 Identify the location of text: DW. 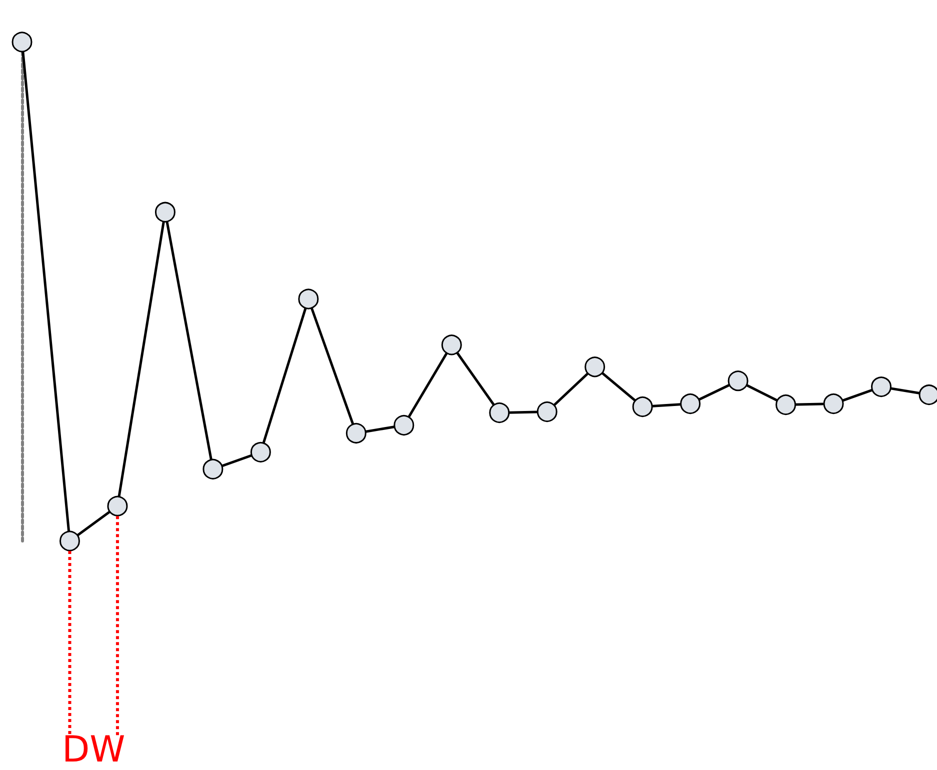
(94, 750).